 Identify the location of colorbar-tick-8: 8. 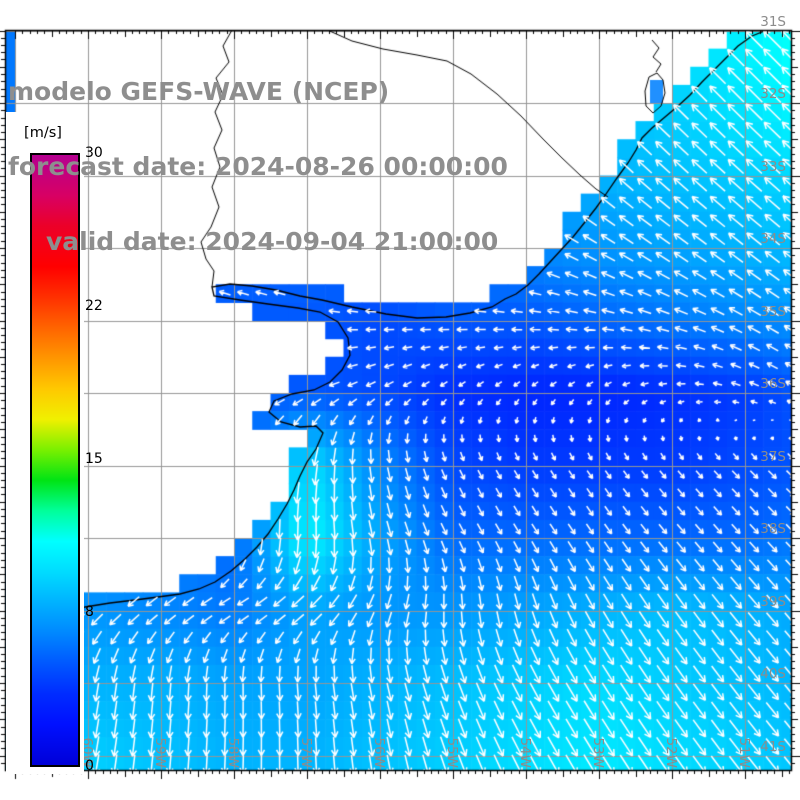
(89, 612).